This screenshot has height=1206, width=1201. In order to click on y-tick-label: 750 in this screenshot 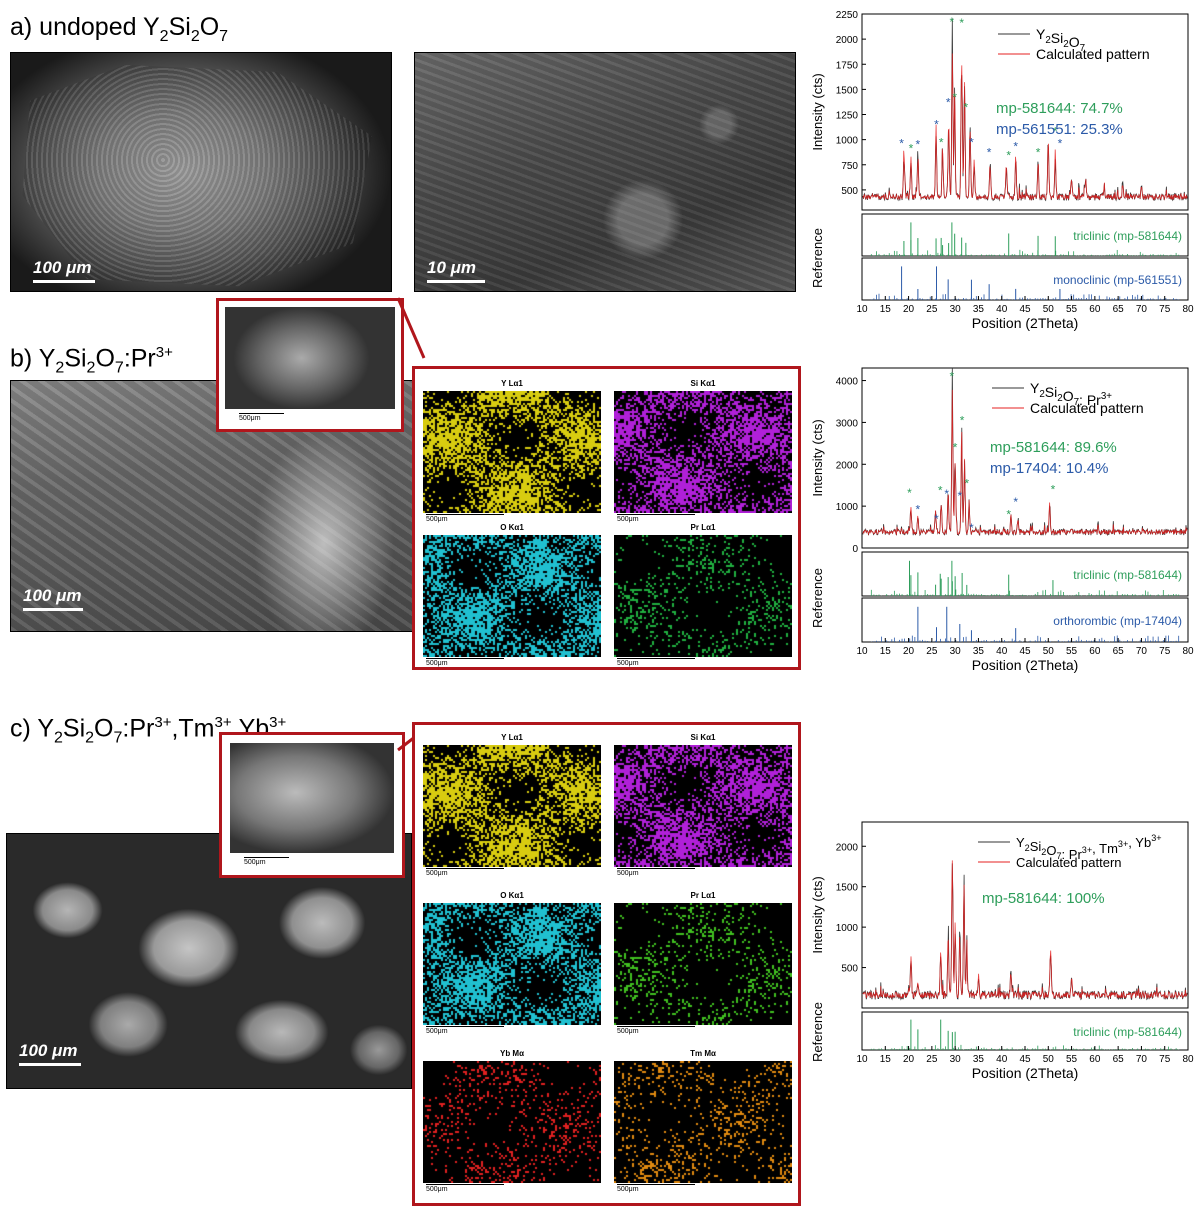, I will do `click(849, 166)`.